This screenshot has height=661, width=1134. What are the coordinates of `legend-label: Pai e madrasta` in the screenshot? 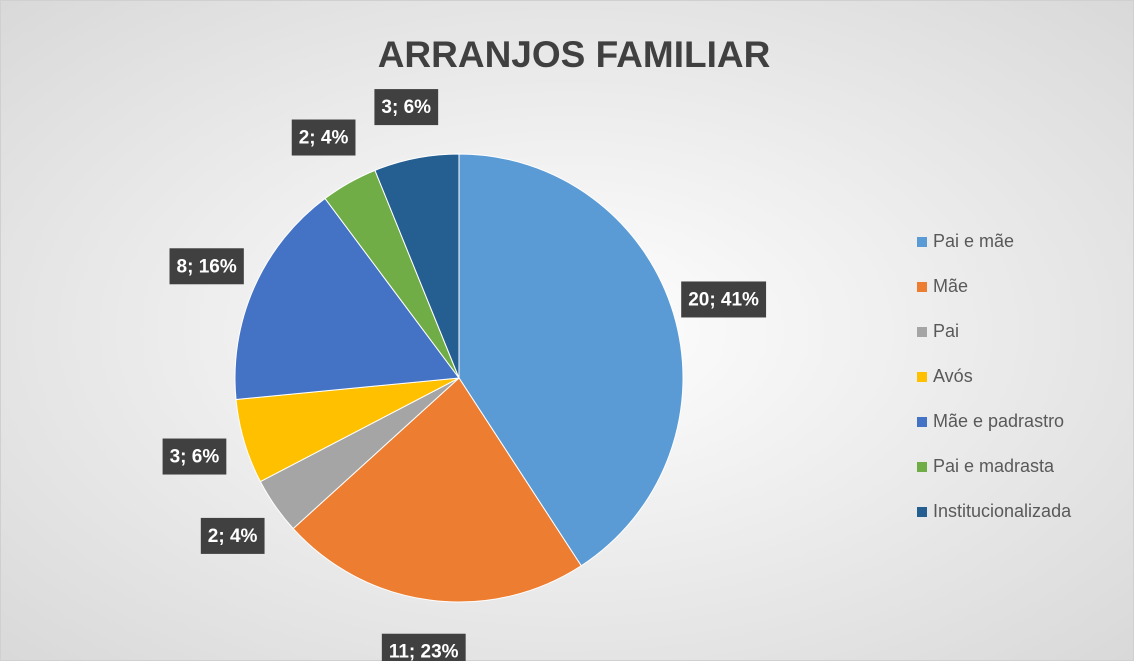 It's located at (994, 466).